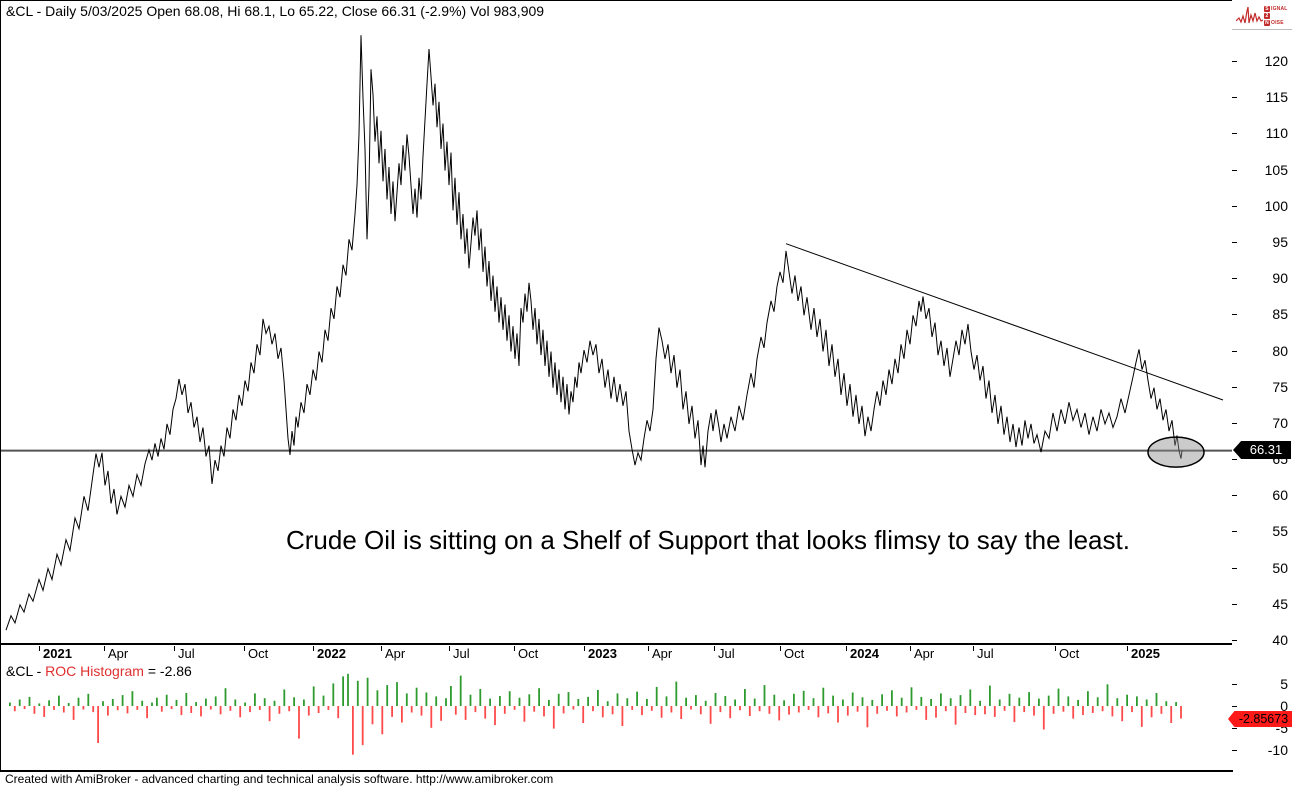  What do you see at coordinates (1280, 278) in the screenshot?
I see `price-axis-label: 90` at bounding box center [1280, 278].